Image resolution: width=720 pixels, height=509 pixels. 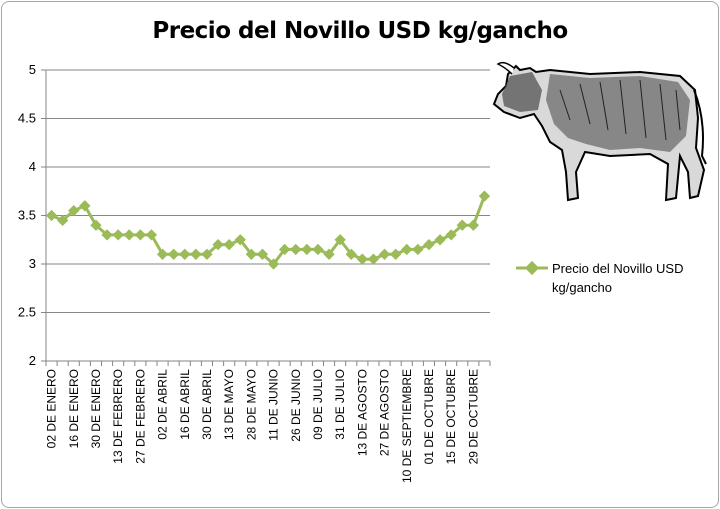 What do you see at coordinates (385, 412) in the screenshot?
I see `x-tick-label: 27 DE AGOSTO` at bounding box center [385, 412].